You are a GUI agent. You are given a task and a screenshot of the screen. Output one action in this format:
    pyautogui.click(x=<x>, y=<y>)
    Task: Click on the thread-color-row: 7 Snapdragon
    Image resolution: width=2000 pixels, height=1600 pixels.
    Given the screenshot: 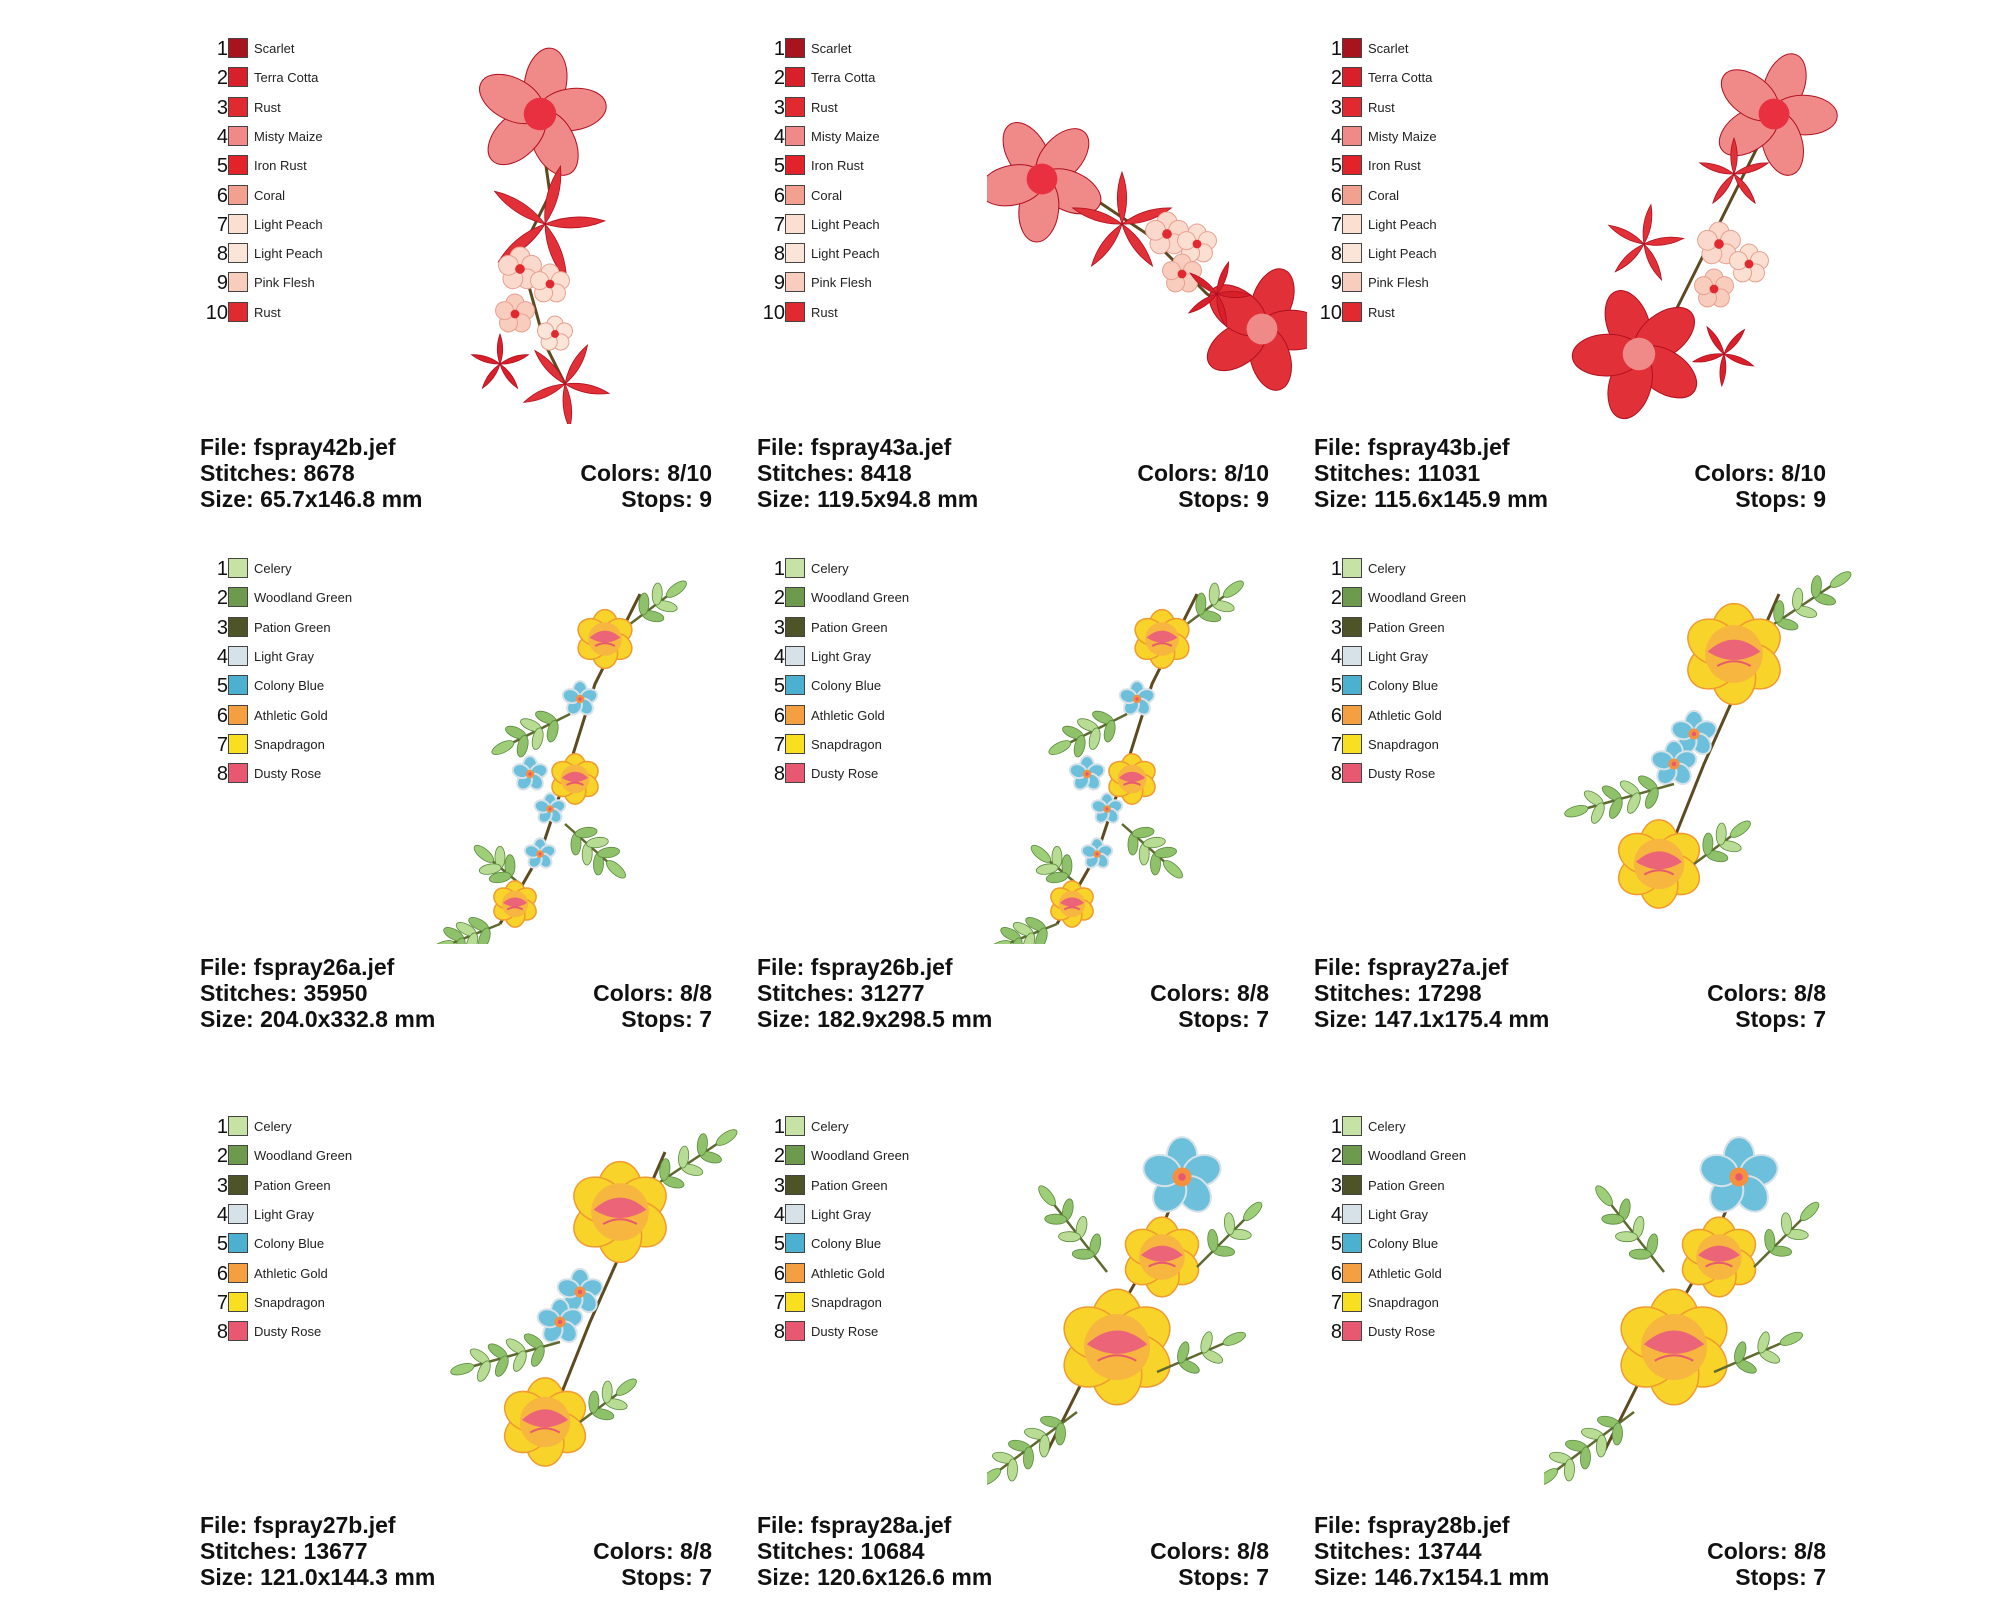 What is the action you would take?
    pyautogui.click(x=857, y=1303)
    